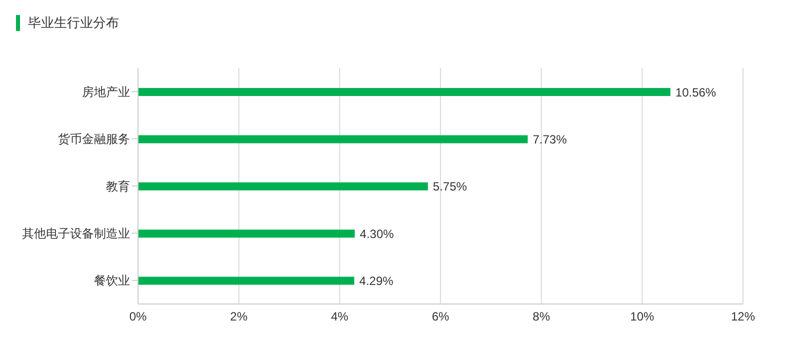 This screenshot has height=338, width=786. What do you see at coordinates (118, 186) in the screenshot?
I see `y-tick-label: 教育` at bounding box center [118, 186].